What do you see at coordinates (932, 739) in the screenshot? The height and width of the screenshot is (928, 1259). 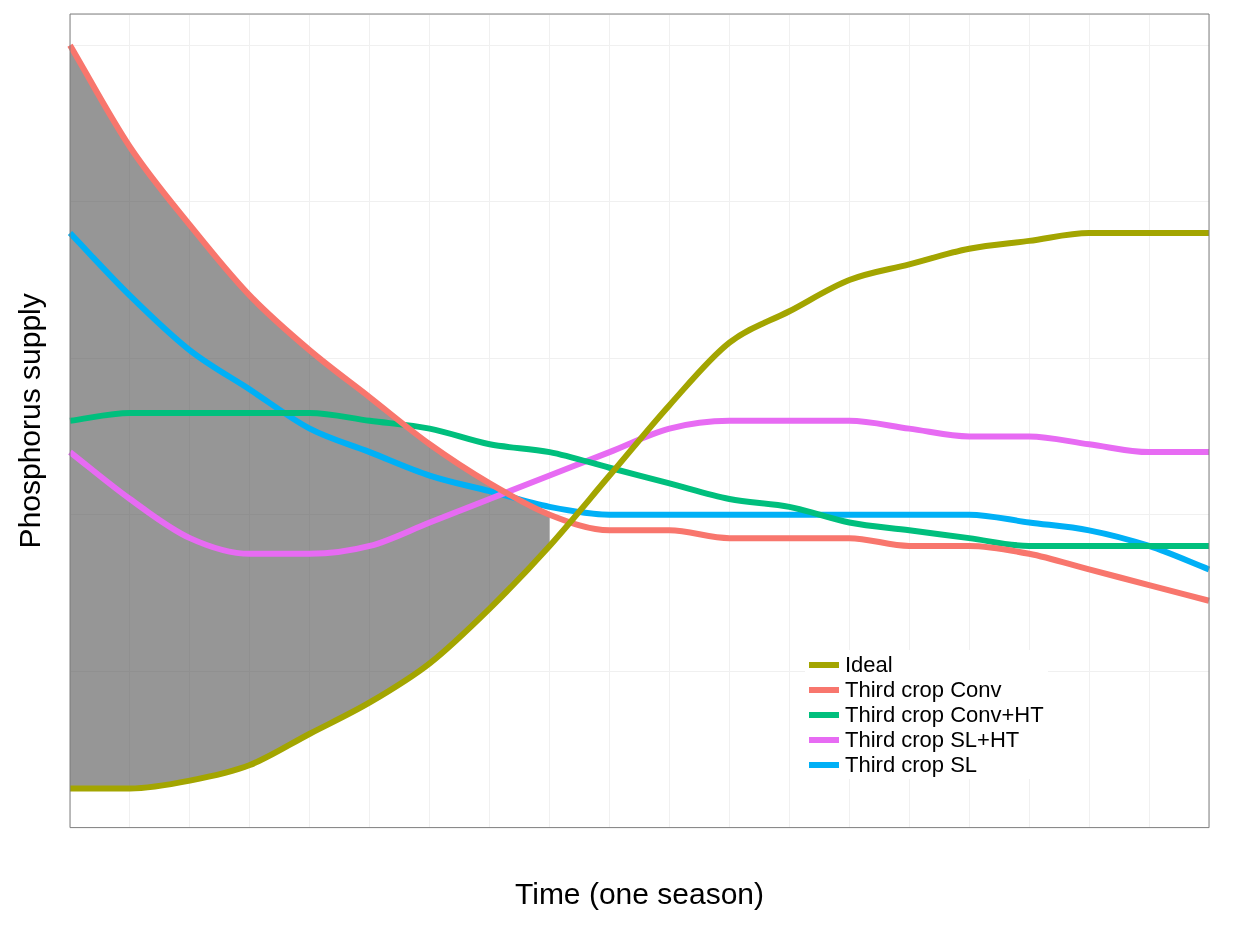 I see `legend-label: Third crop SL+HT` at bounding box center [932, 739].